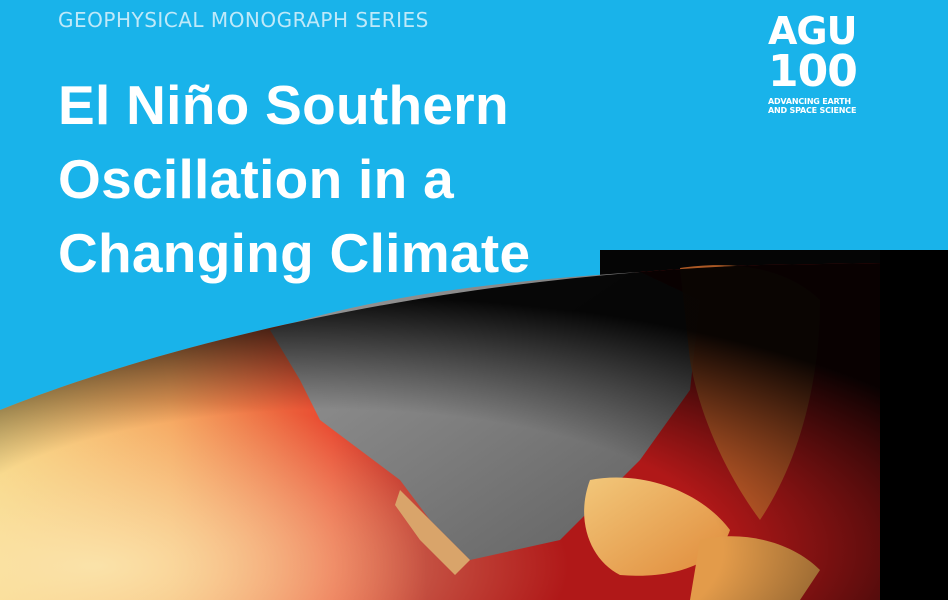 This screenshot has width=948, height=600. What do you see at coordinates (813, 71) in the screenshot?
I see `logo-100-text: 100` at bounding box center [813, 71].